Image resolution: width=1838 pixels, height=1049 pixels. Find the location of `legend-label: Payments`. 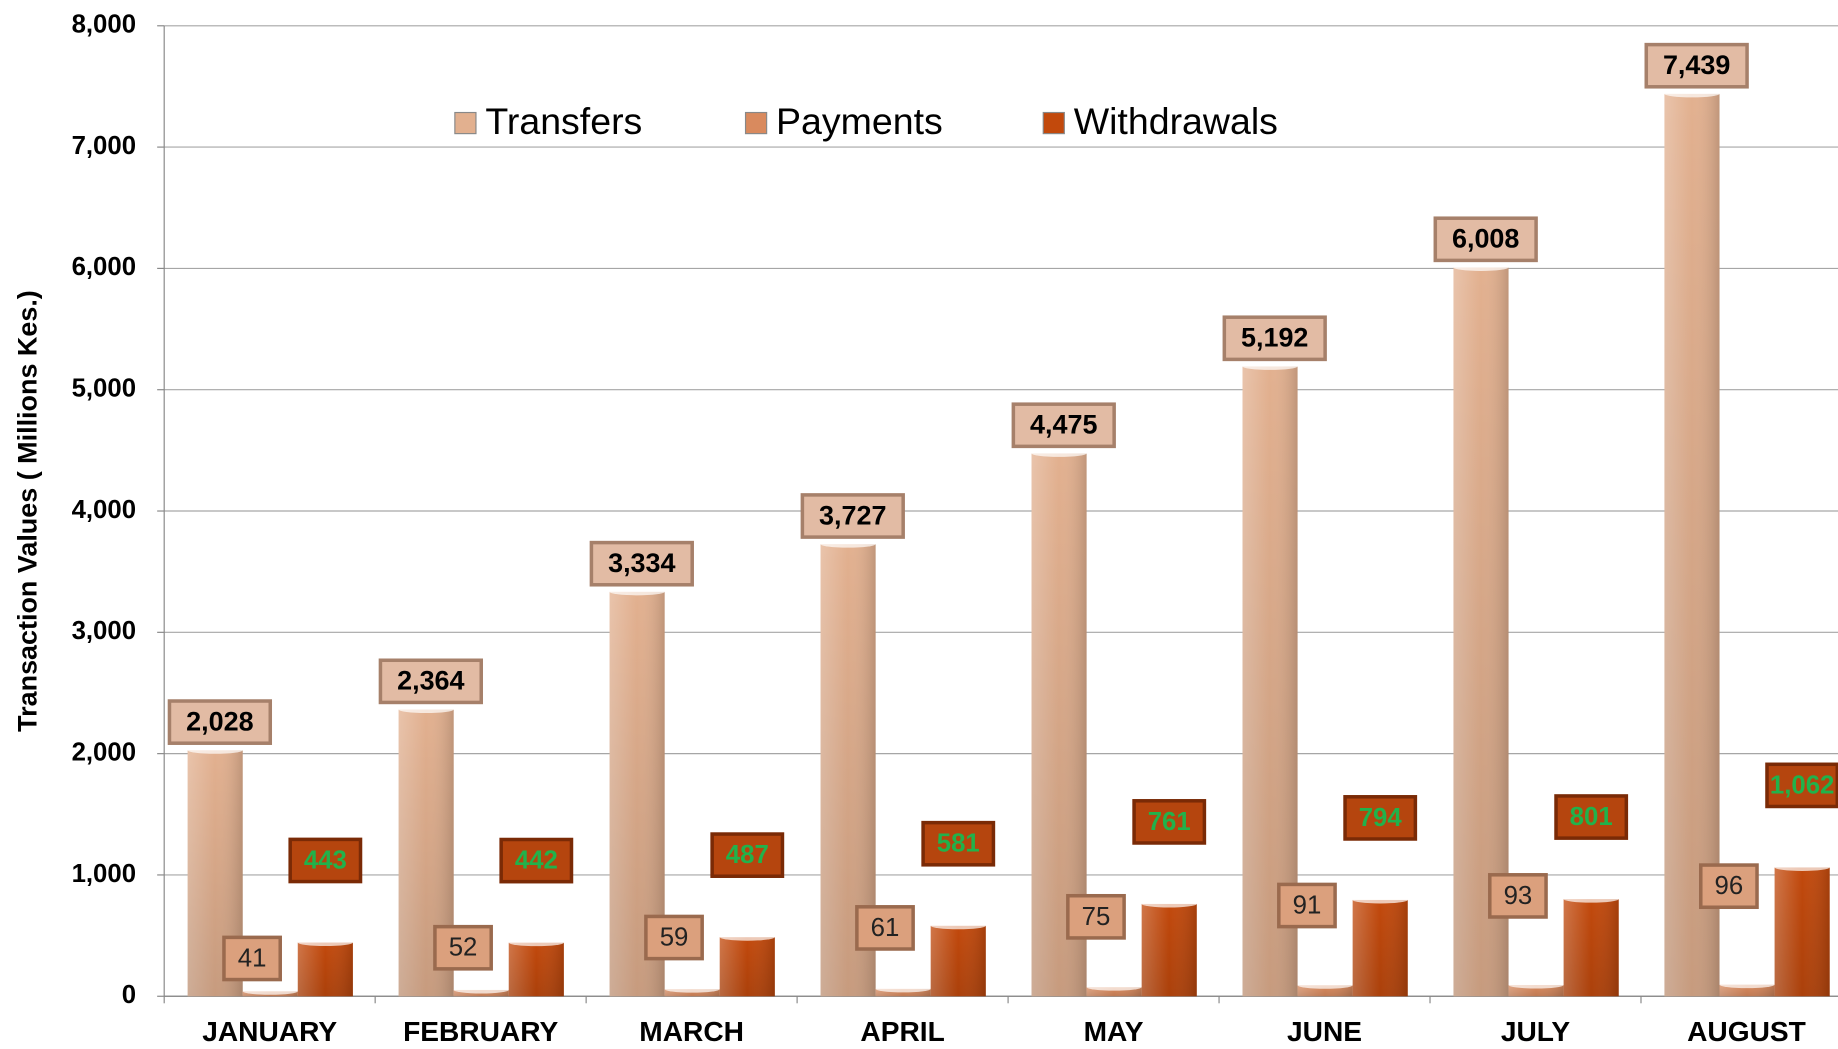

legend-label: Payments is located at coordinates (859, 121).